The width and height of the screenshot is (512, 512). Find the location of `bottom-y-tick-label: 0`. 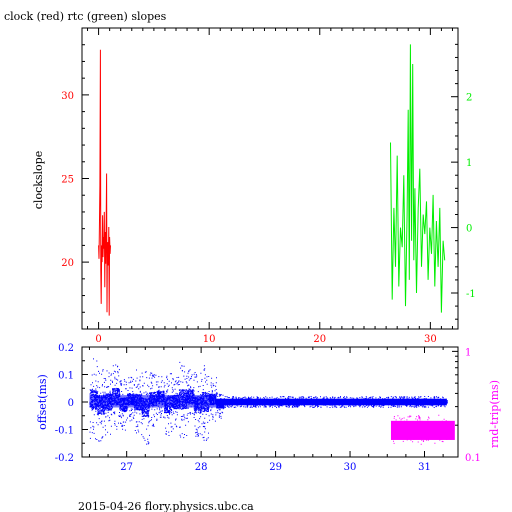

bottom-y-tick-label: 0 is located at coordinates (71, 403).